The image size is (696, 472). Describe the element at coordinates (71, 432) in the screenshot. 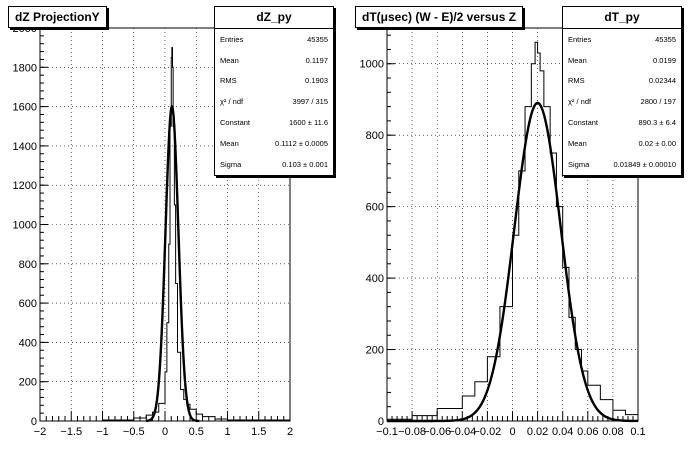

I see `x-tick-label: −1.5` at that location.